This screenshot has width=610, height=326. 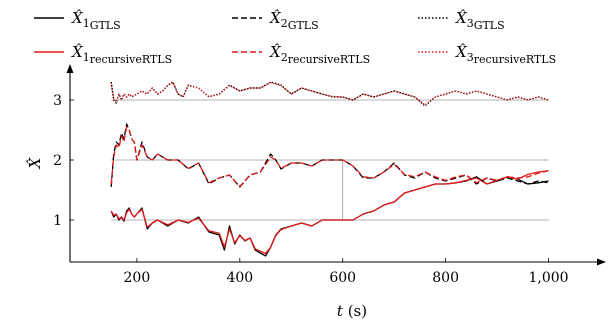 I want to click on legend-label: X̂1GTLS, so click(x=96, y=20).